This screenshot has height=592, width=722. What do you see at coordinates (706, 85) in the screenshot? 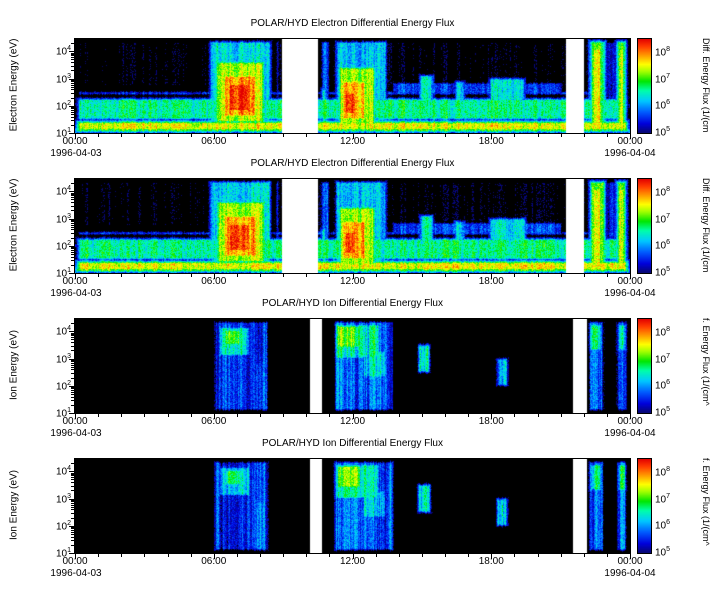
I see `colorbar-title: Diff. Energy Flux (1/(cm` at bounding box center [706, 85].